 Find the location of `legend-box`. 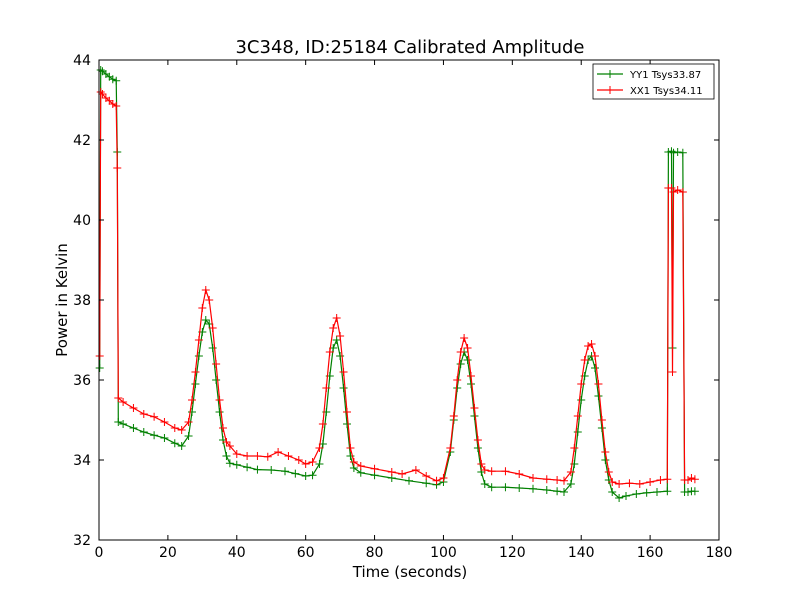

legend-box is located at coordinates (653, 81).